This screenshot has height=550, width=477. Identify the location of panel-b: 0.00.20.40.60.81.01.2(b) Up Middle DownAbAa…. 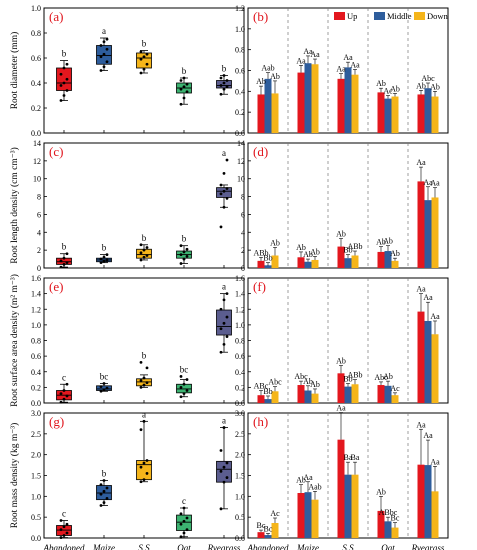
(342, 71).